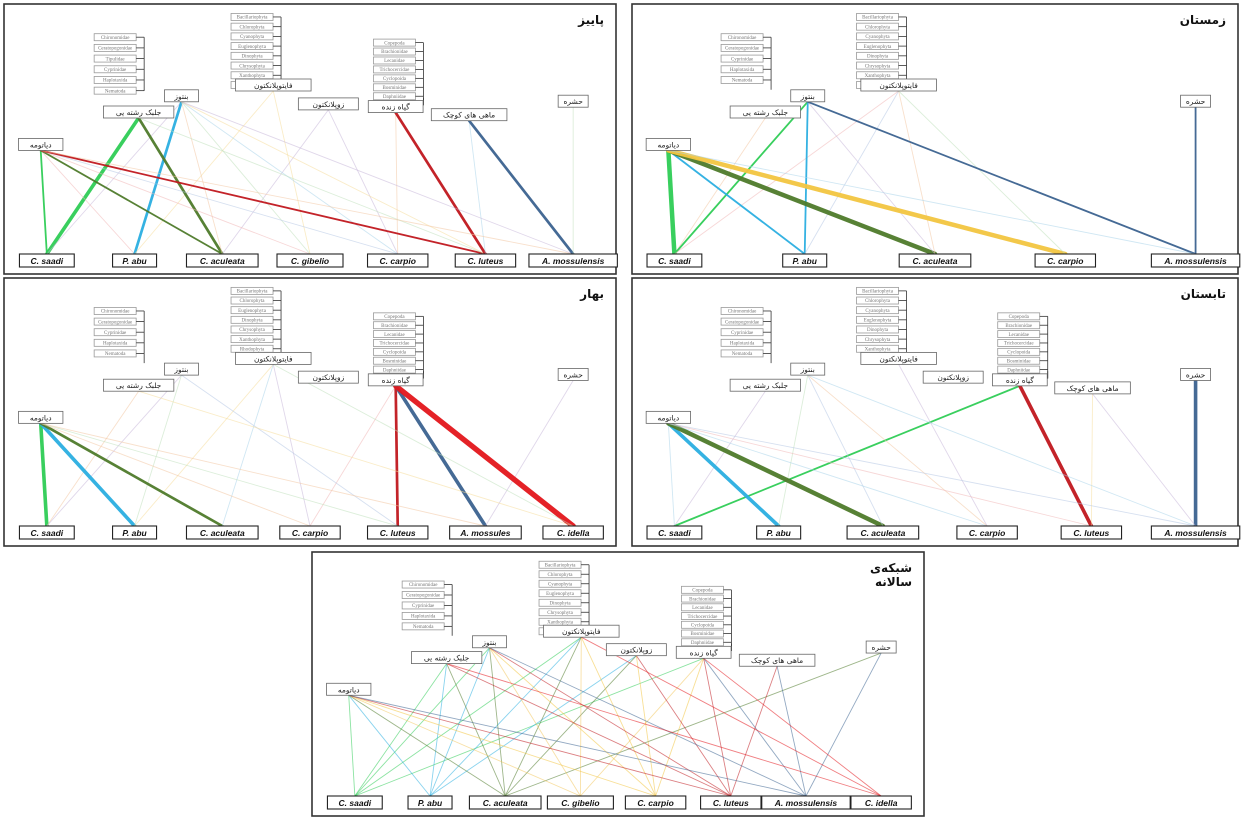 This screenshot has height=817, width=1242. I want to click on taxon-label: Bacillariophyta, so click(878, 292).